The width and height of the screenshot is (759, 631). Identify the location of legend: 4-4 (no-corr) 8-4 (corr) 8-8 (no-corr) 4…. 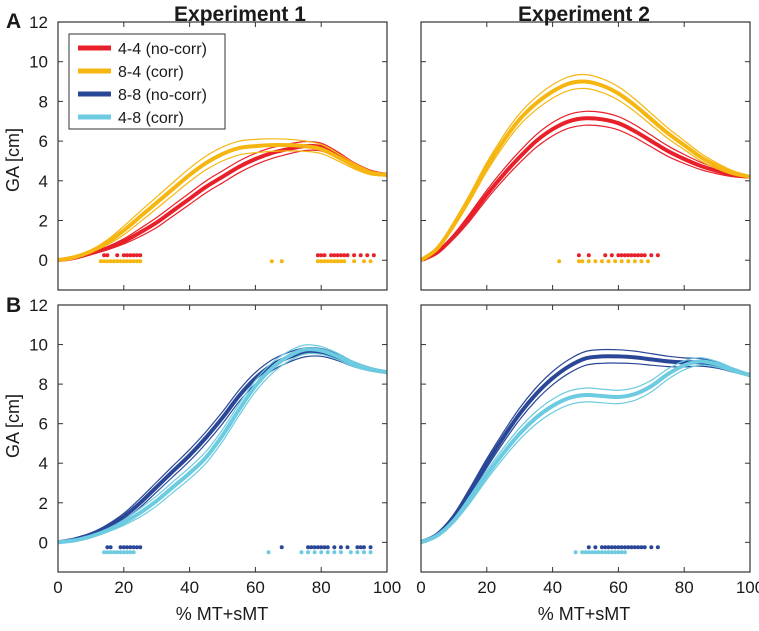
(147, 81).